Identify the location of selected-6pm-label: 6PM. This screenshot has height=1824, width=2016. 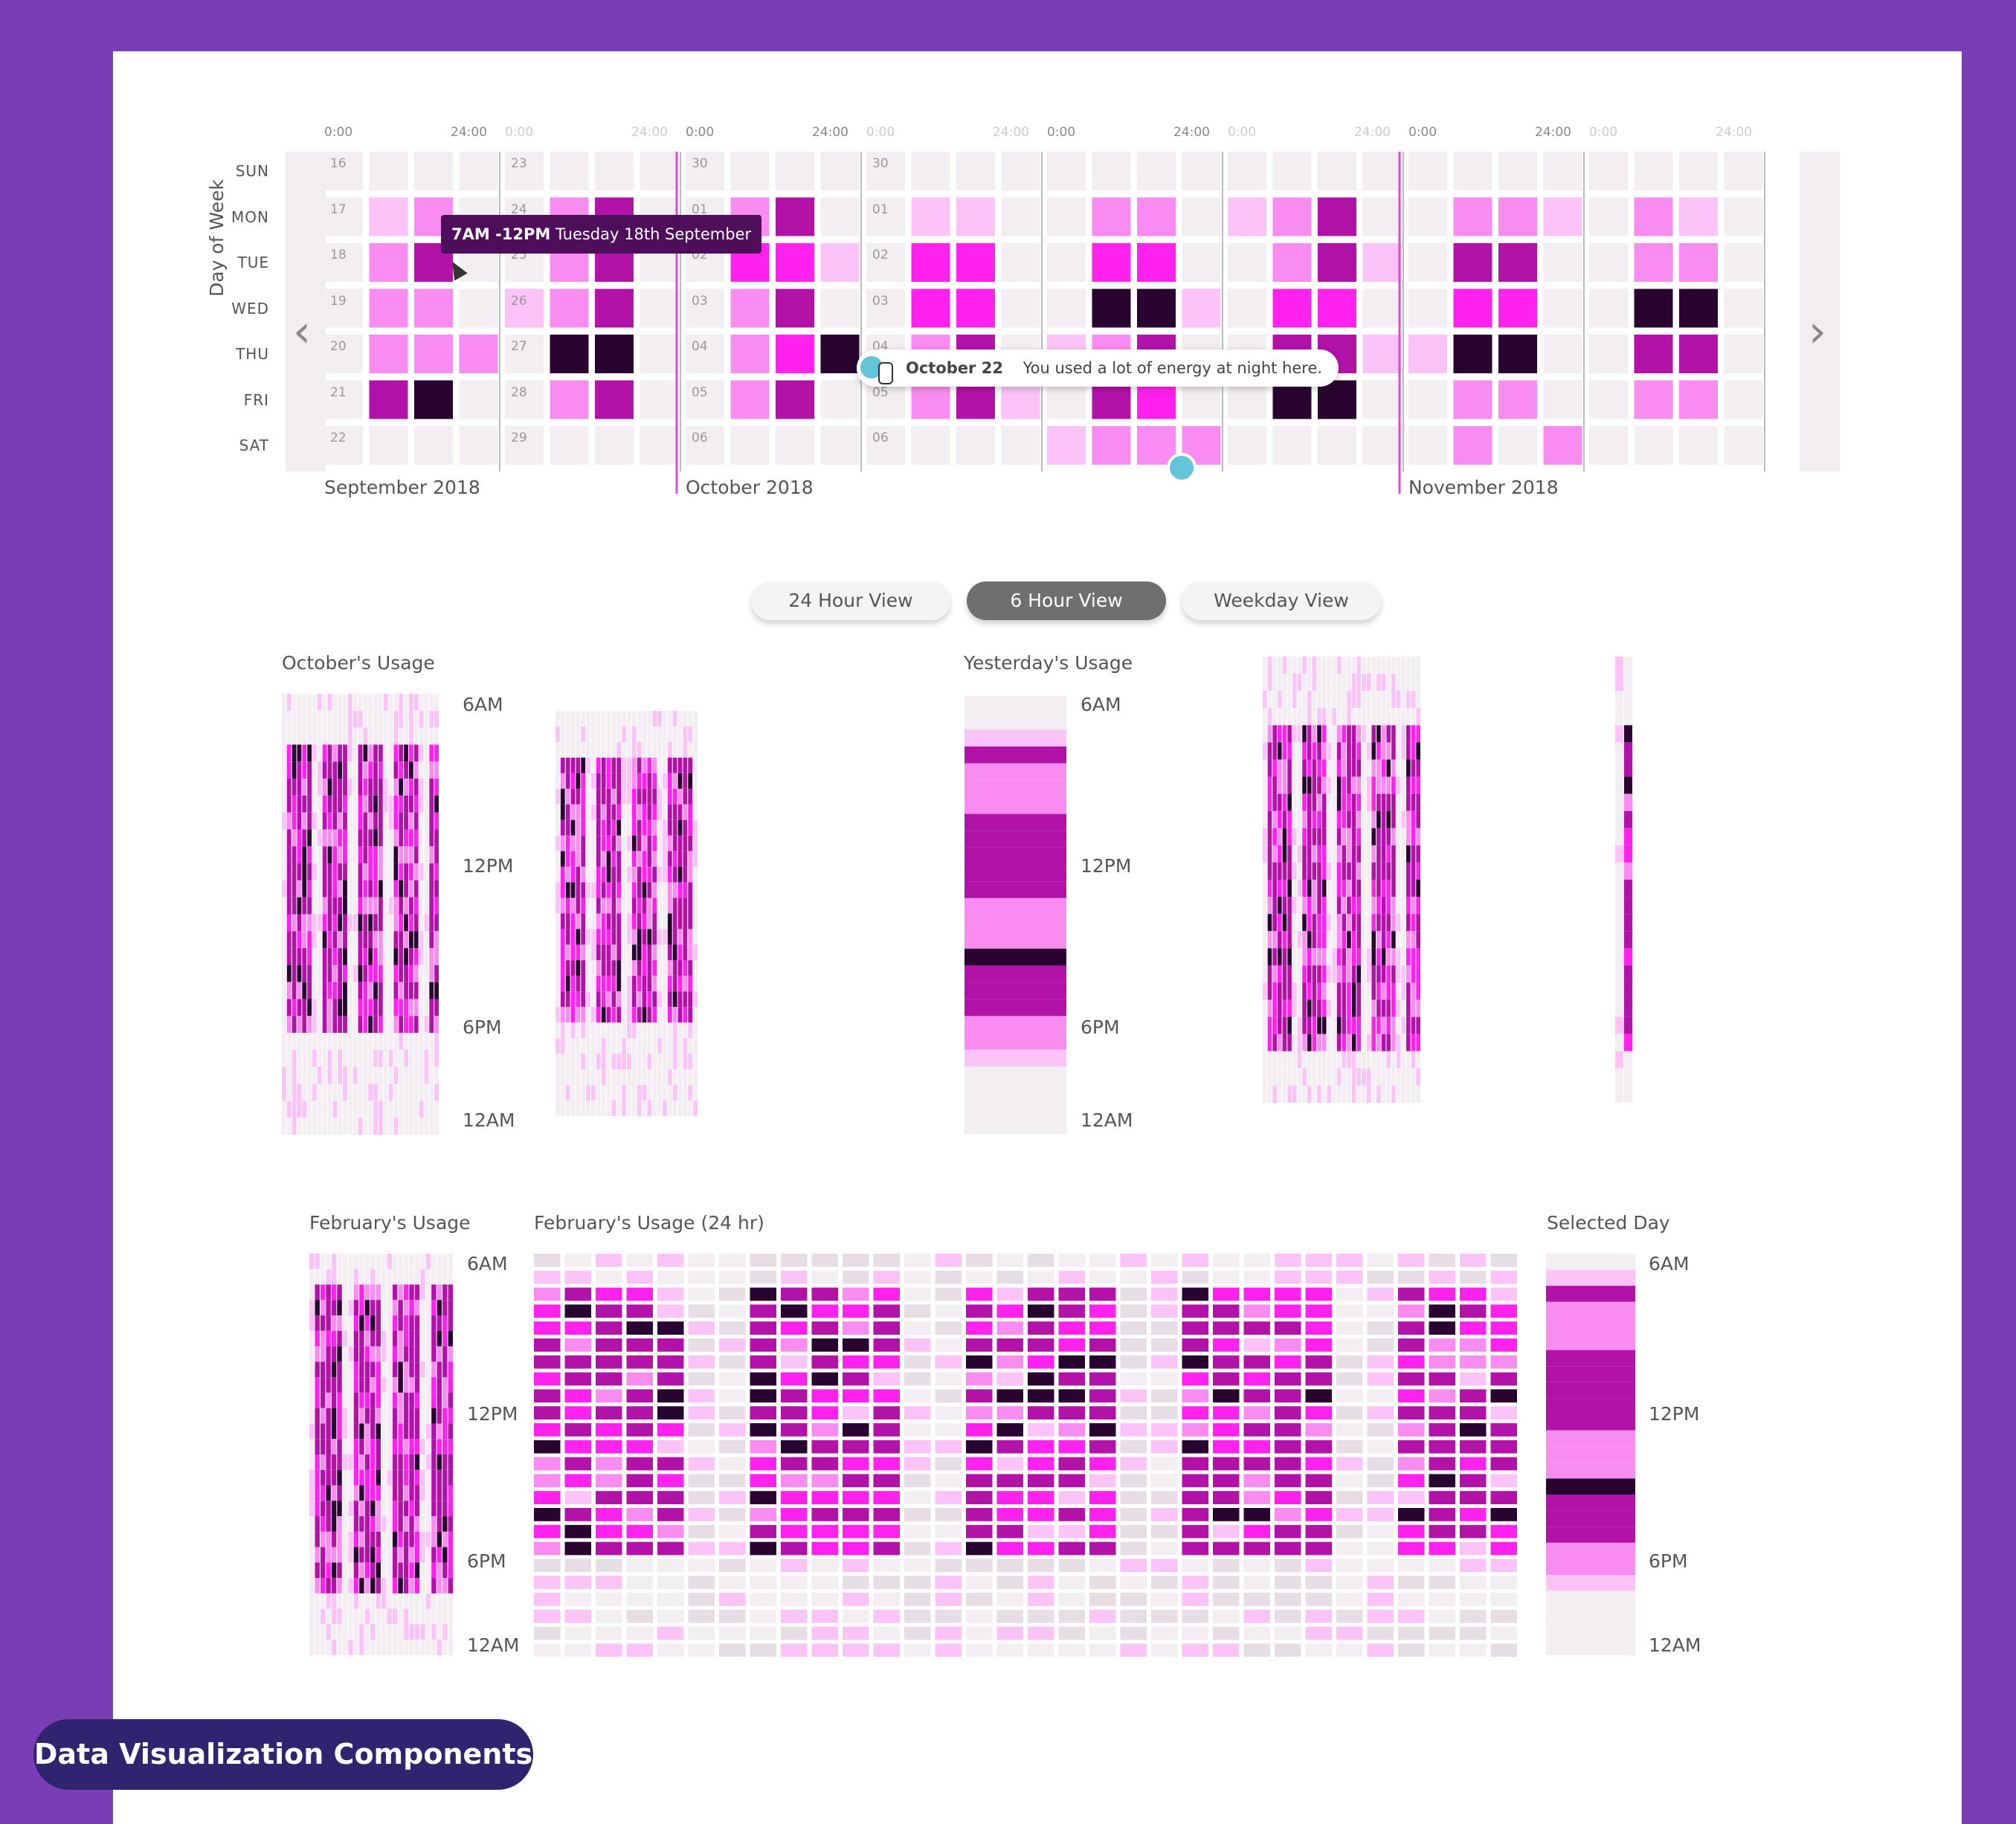
(1668, 1561).